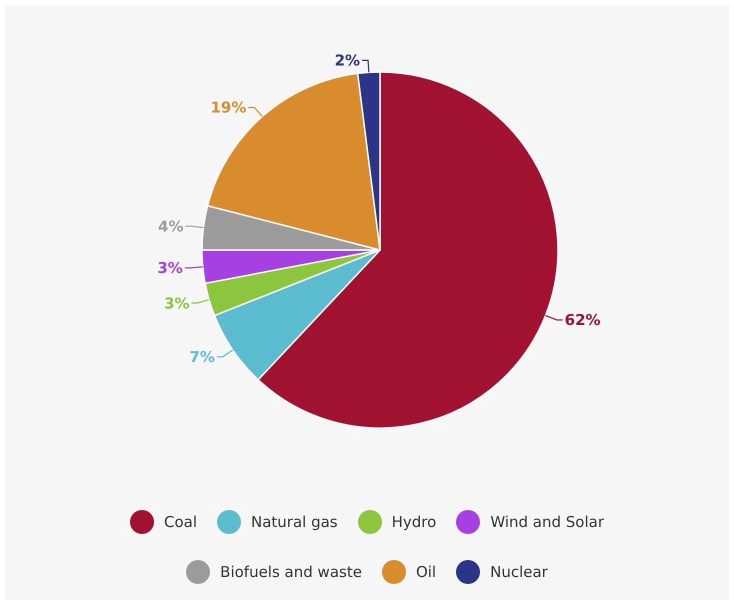  I want to click on legend-label: Coal, so click(180, 522).